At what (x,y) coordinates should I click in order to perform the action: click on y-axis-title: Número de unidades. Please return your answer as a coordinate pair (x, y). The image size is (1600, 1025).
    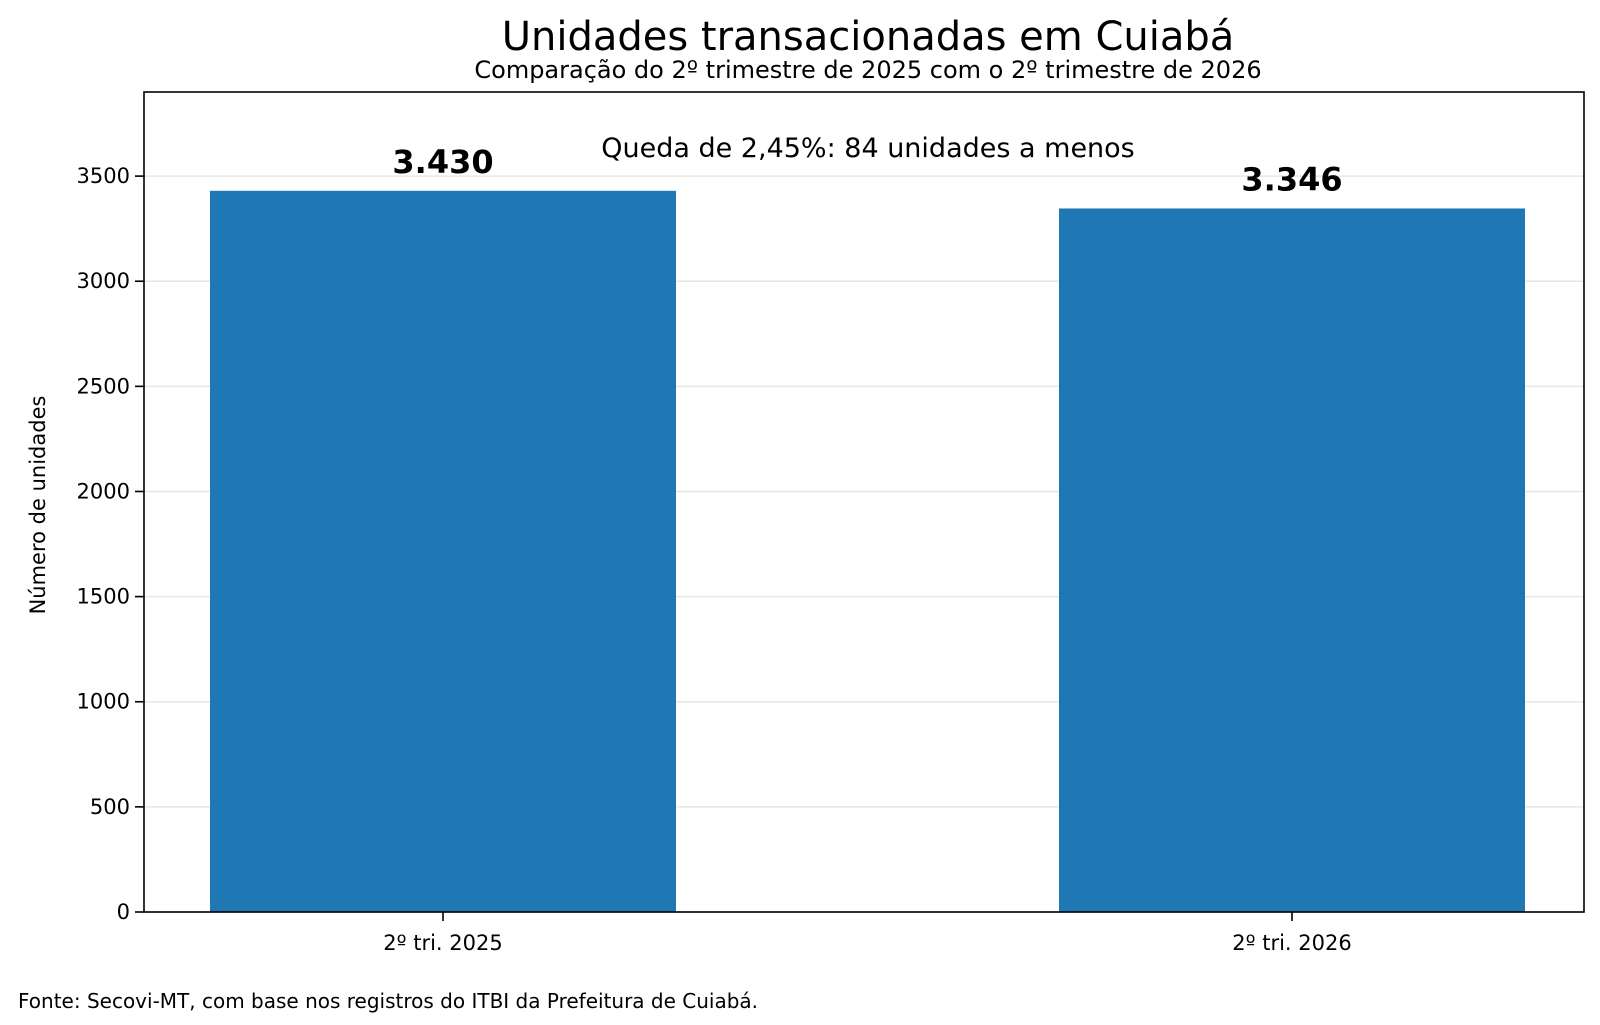
    Looking at the image, I should click on (38, 505).